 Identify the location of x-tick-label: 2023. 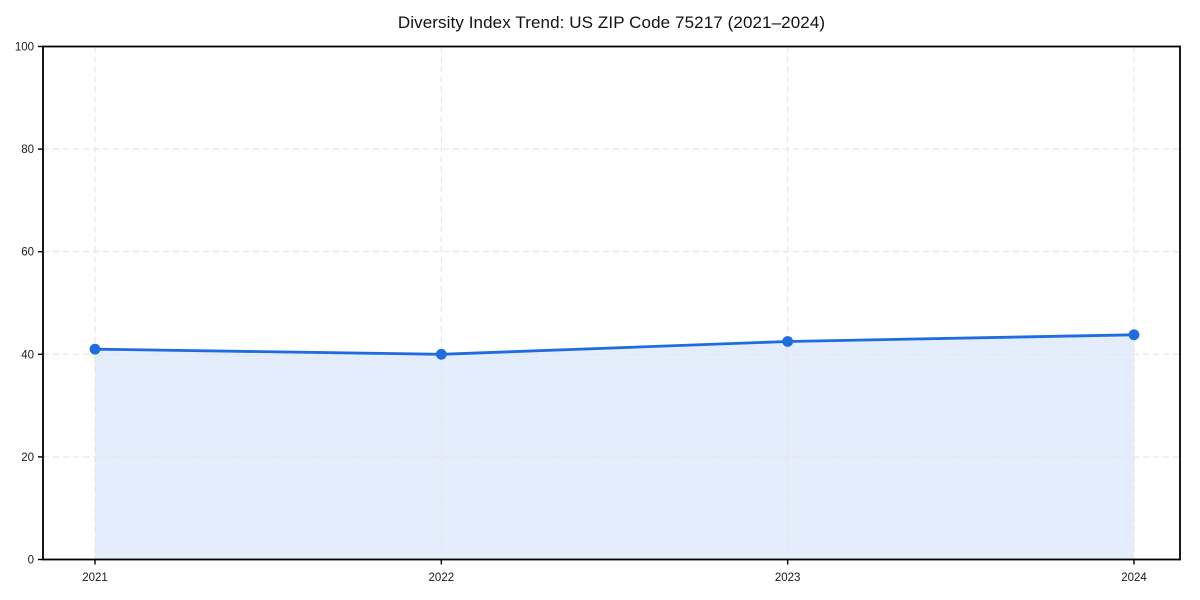
(788, 578).